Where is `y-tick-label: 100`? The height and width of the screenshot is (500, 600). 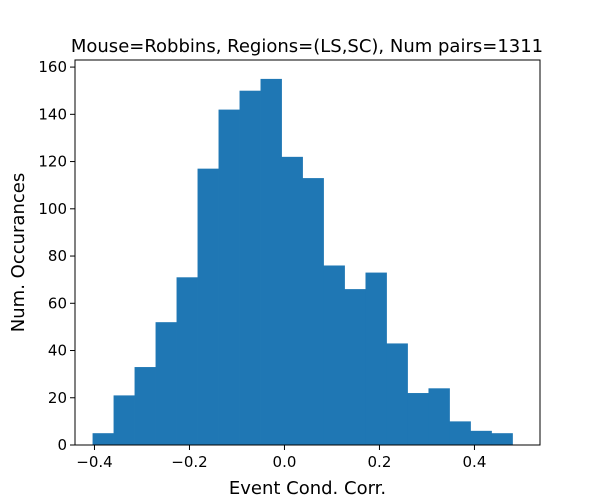 y-tick-label: 100 is located at coordinates (52, 209).